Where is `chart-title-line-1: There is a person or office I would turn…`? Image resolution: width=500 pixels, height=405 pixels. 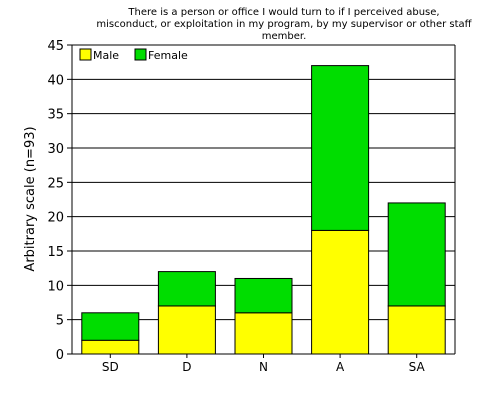
chart-title-line-1: There is a person or office I would turn… is located at coordinates (283, 12).